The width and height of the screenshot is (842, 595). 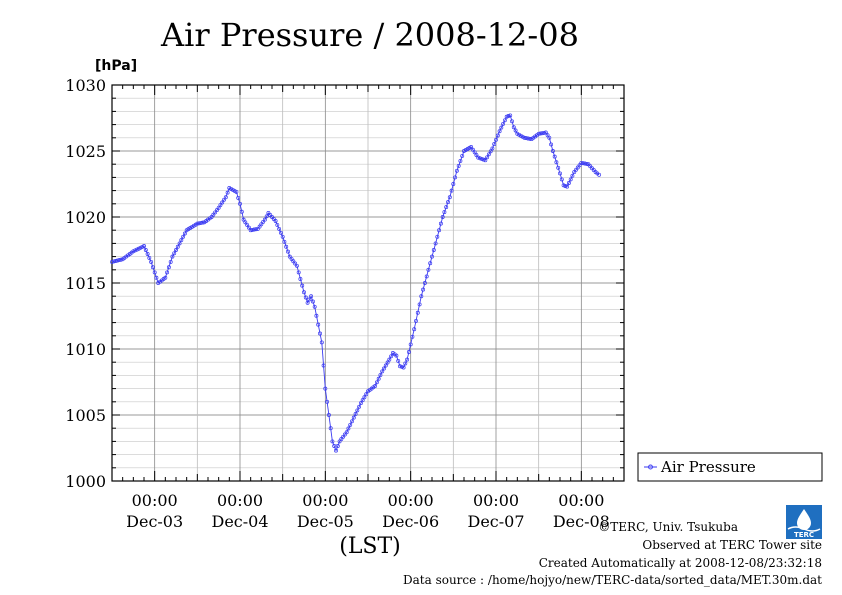 What do you see at coordinates (116, 66) in the screenshot?
I see `y-axis-unit-label: [hPa]` at bounding box center [116, 66].